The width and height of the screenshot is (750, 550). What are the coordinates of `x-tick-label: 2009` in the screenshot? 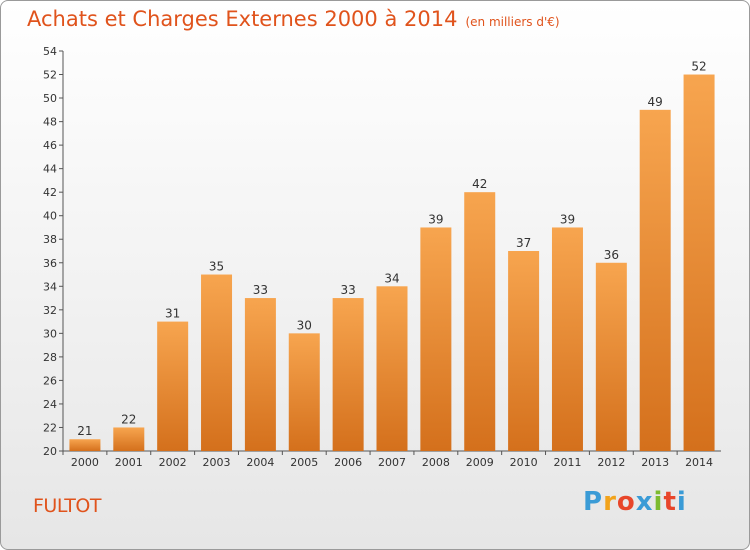 It's located at (480, 462).